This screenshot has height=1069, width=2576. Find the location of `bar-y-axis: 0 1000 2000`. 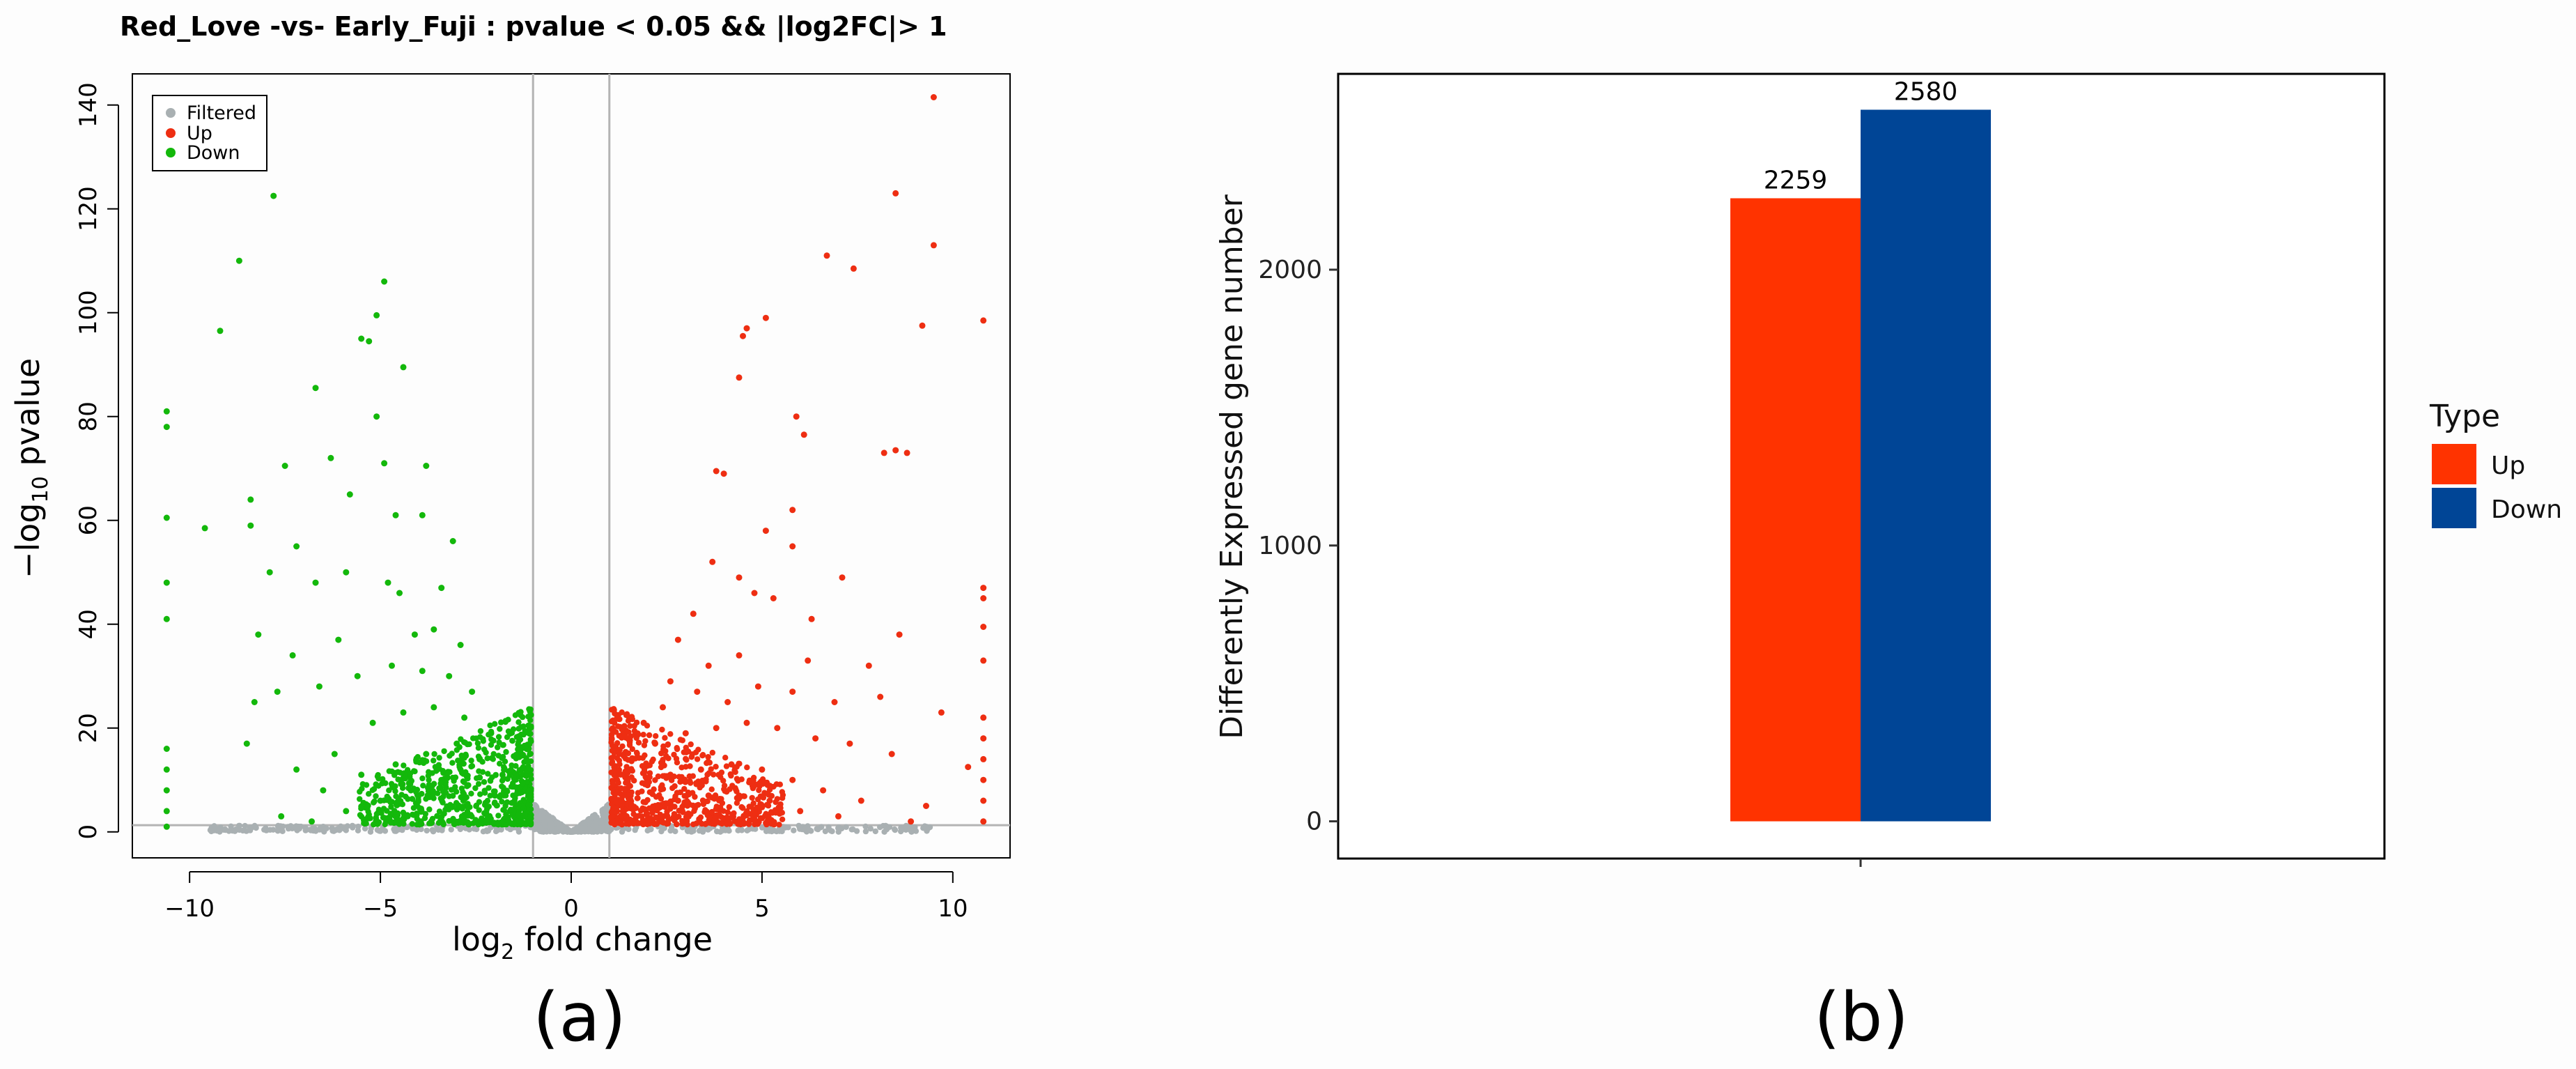

bar-y-axis: 0 1000 2000 is located at coordinates (1298, 546).